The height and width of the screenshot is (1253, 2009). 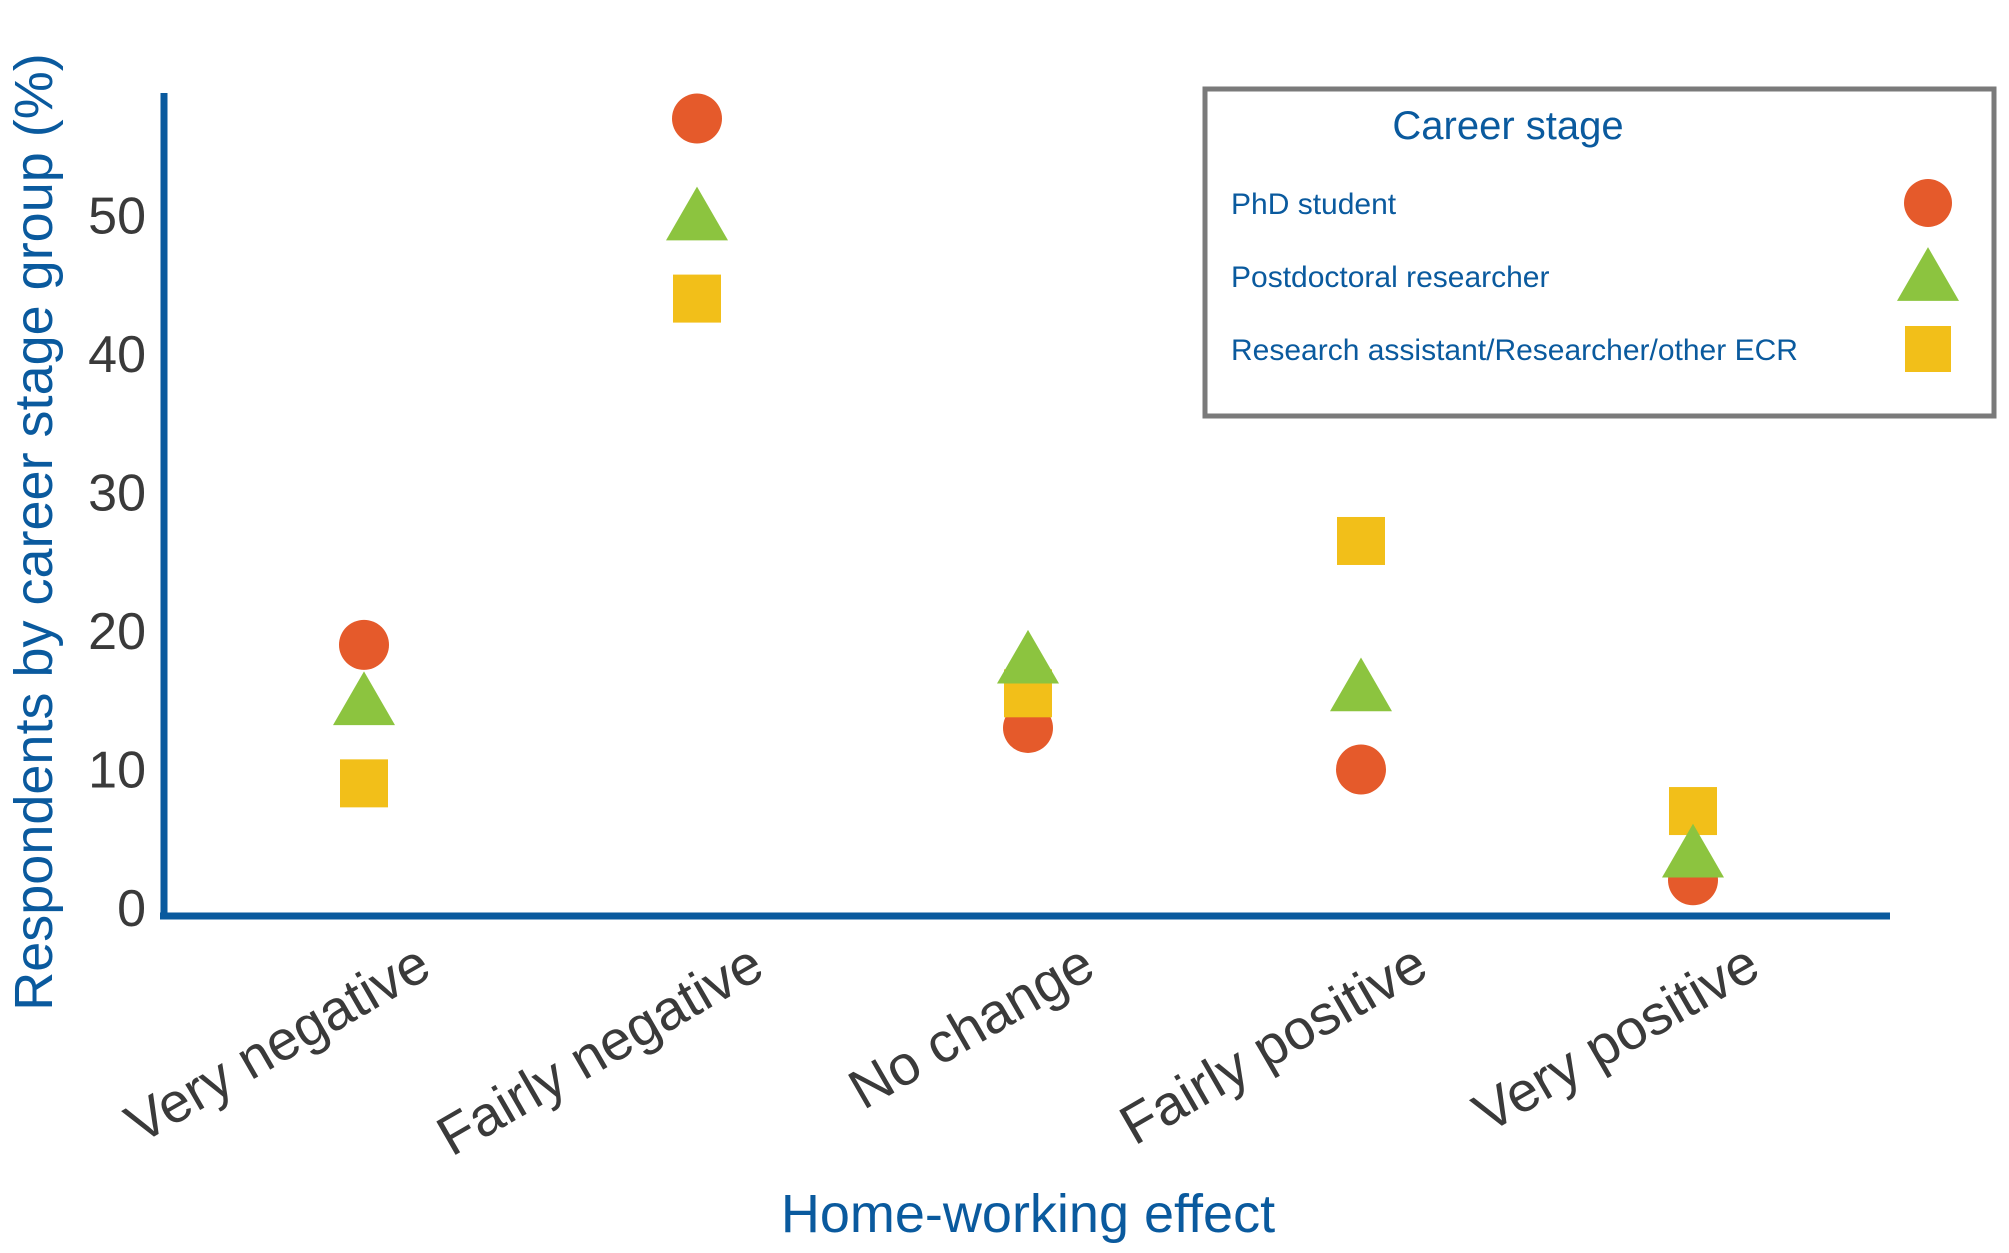 I want to click on y-tick-label: 20, so click(x=117, y=632).